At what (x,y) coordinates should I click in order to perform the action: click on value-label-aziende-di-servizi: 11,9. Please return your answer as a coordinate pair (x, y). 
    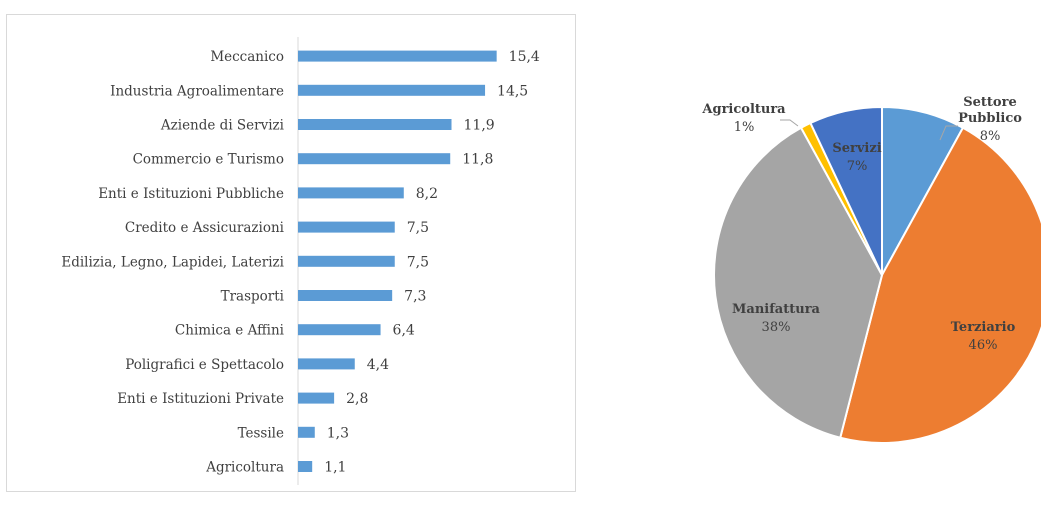
    Looking at the image, I should click on (479, 126).